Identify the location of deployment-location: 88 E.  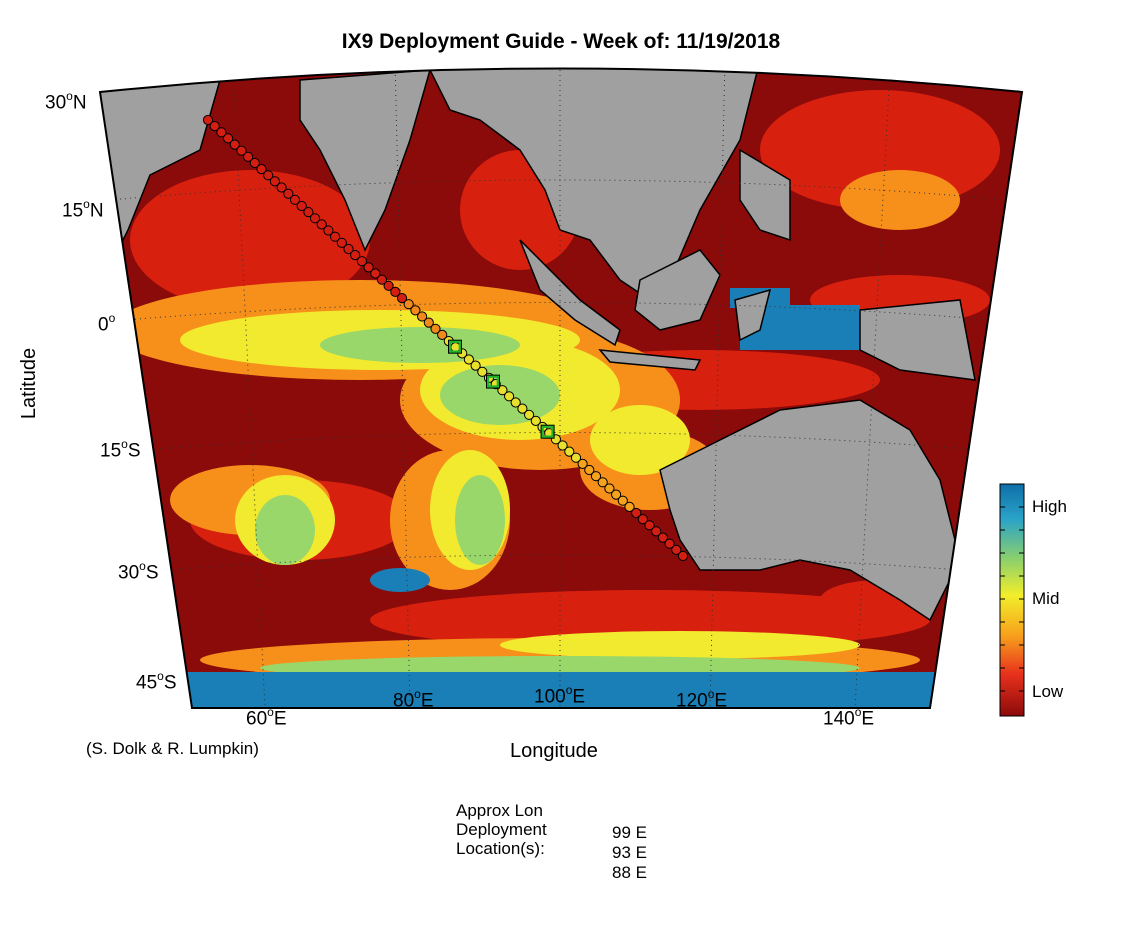
(629, 872).